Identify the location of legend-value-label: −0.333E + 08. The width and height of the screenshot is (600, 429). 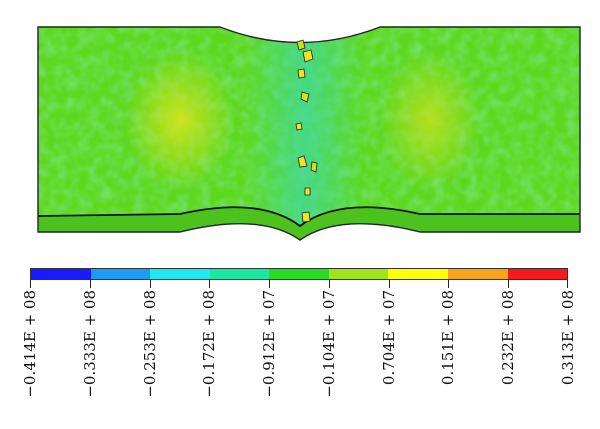
(89, 344).